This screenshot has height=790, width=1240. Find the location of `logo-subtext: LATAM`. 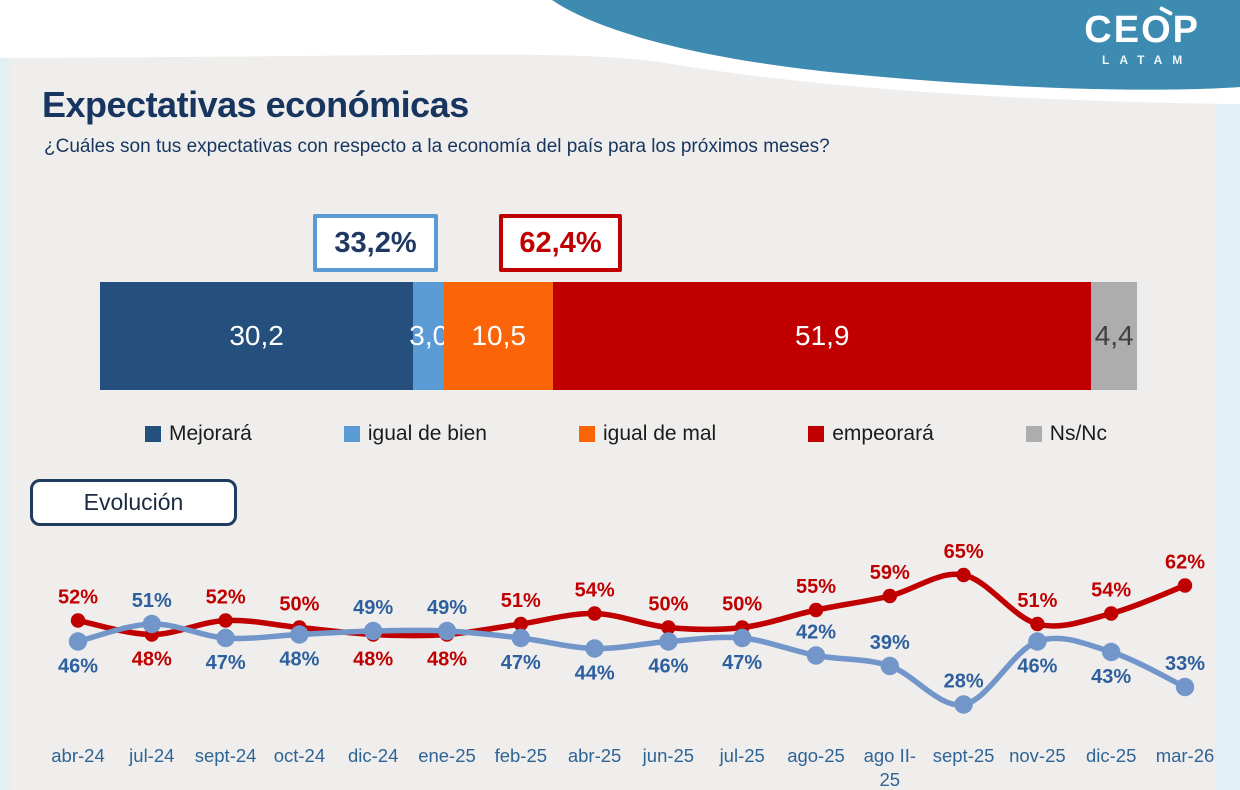

logo-subtext: LATAM is located at coordinates (1147, 59).